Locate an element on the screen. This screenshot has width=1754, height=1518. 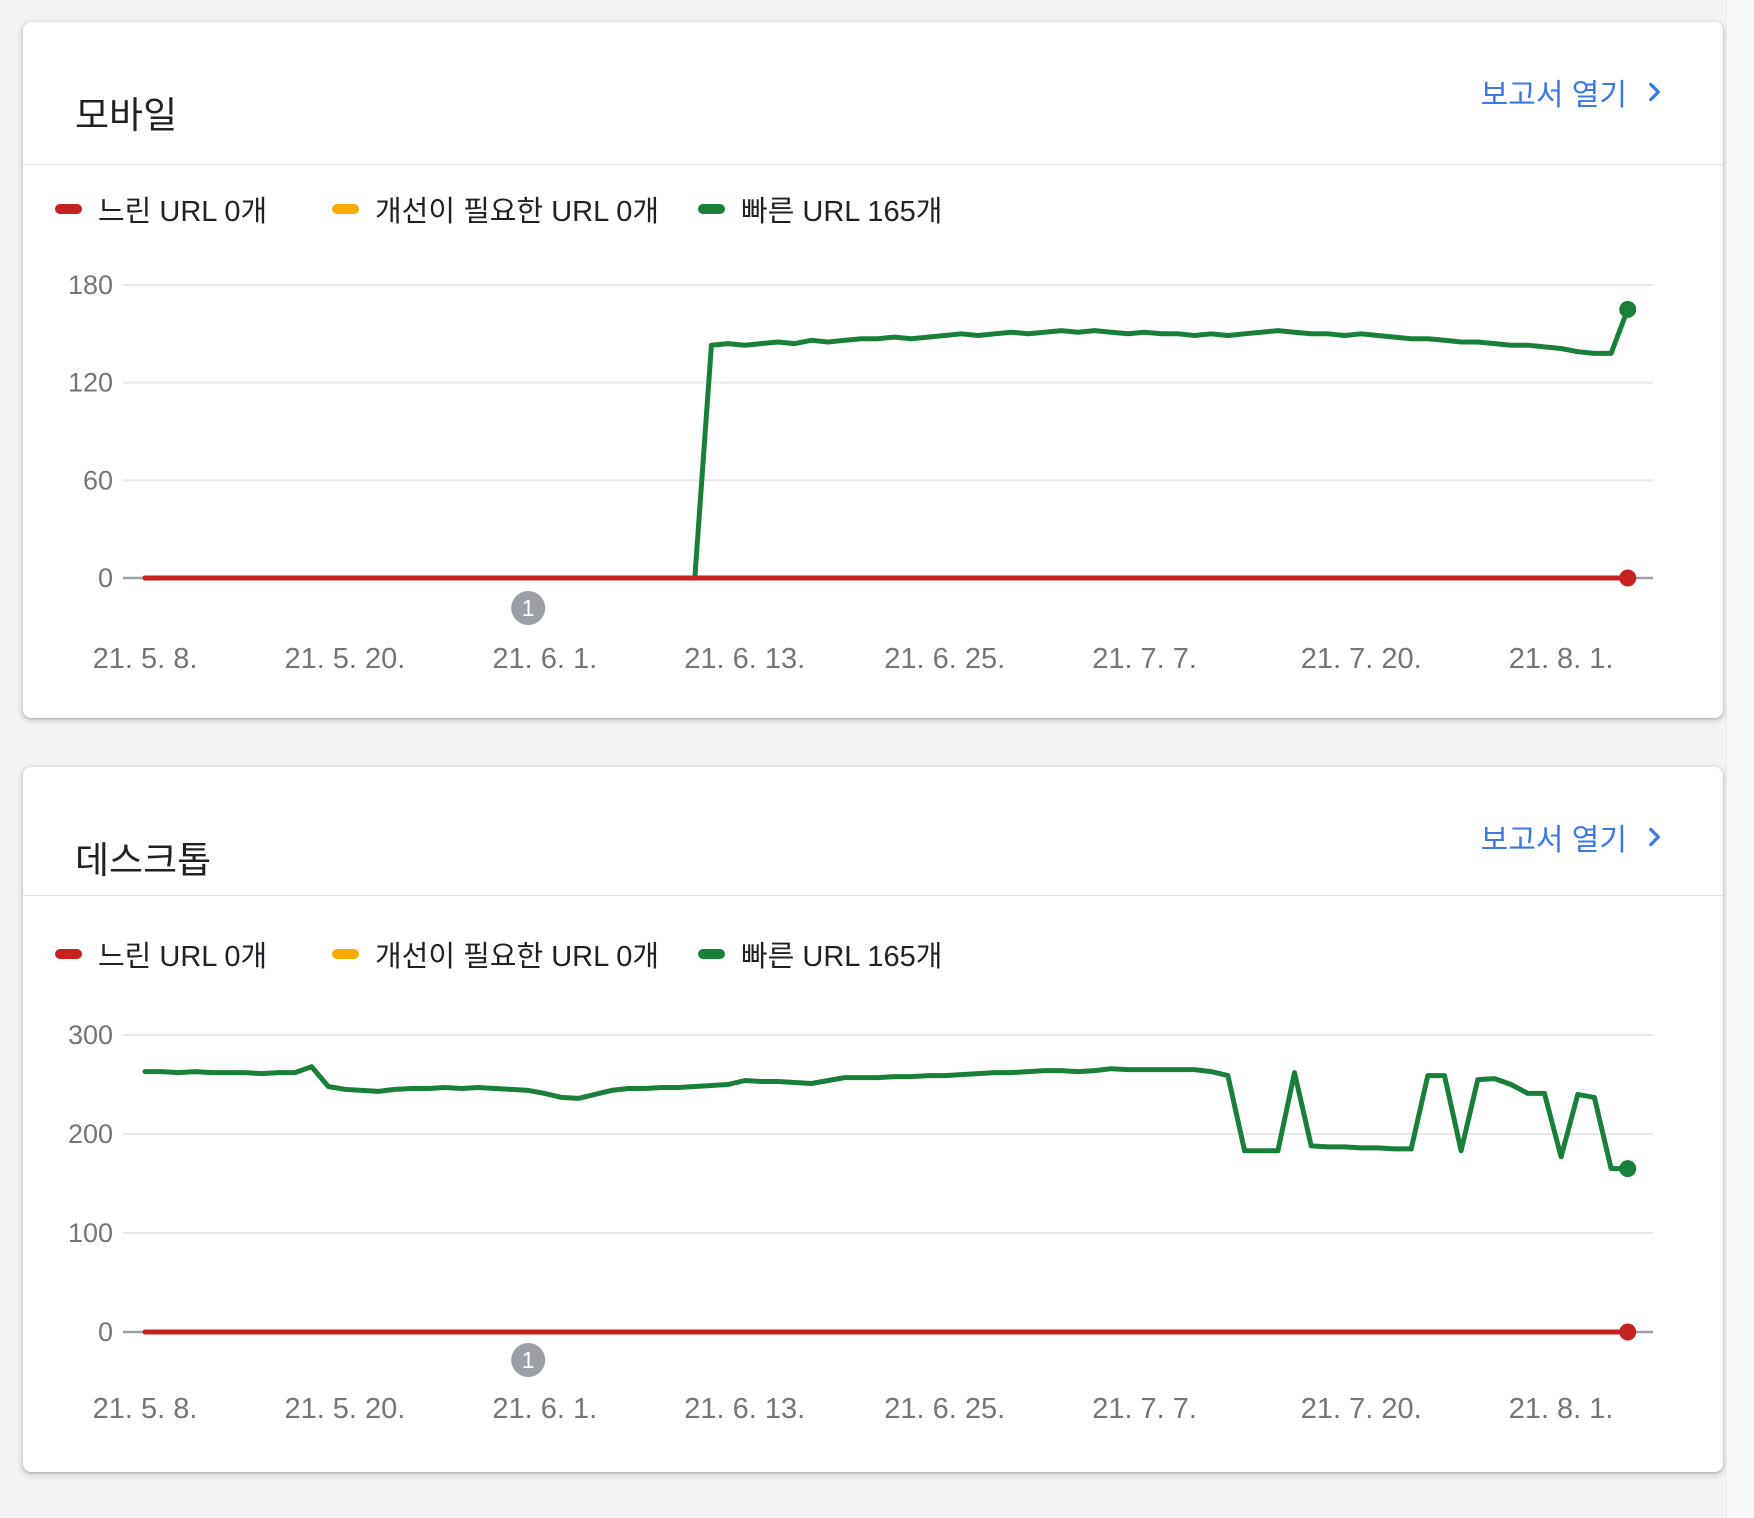
y-axis-tick-label: 300 is located at coordinates (90, 1035).